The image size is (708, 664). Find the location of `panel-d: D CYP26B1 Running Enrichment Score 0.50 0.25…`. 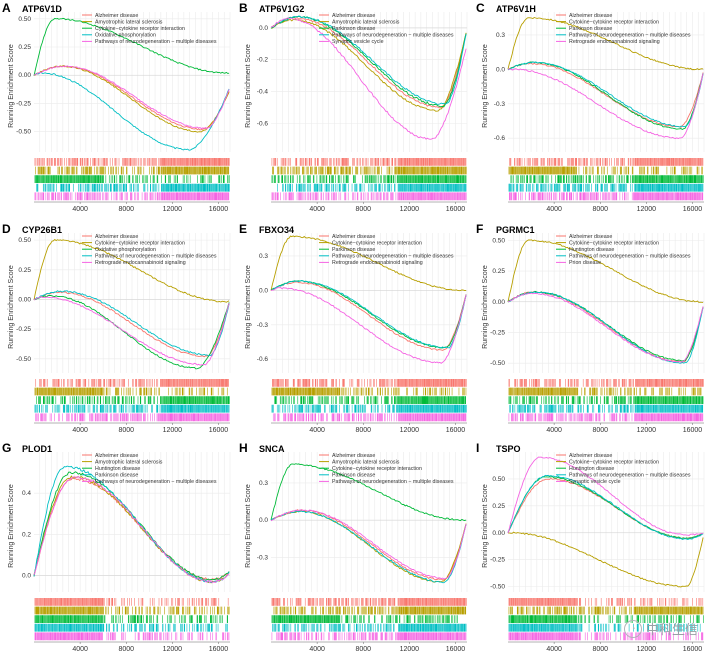

panel-d: D CYP26B1 Running Enrichment Score 0.50 0.25… is located at coordinates (116, 328).